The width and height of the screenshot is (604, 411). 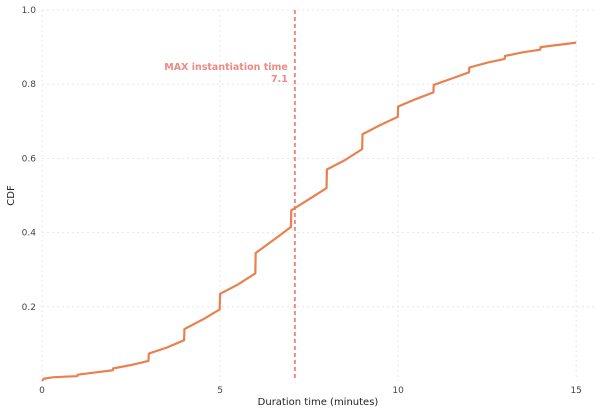 What do you see at coordinates (29, 11) in the screenshot?
I see `y-tick-label: 1.0` at bounding box center [29, 11].